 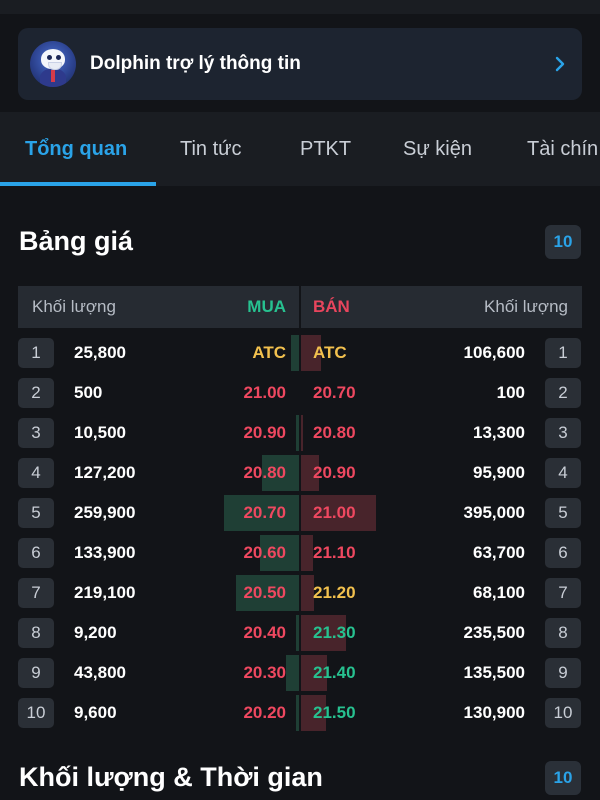 I want to click on header-buy-volume: Khối lượng, so click(x=74, y=306).